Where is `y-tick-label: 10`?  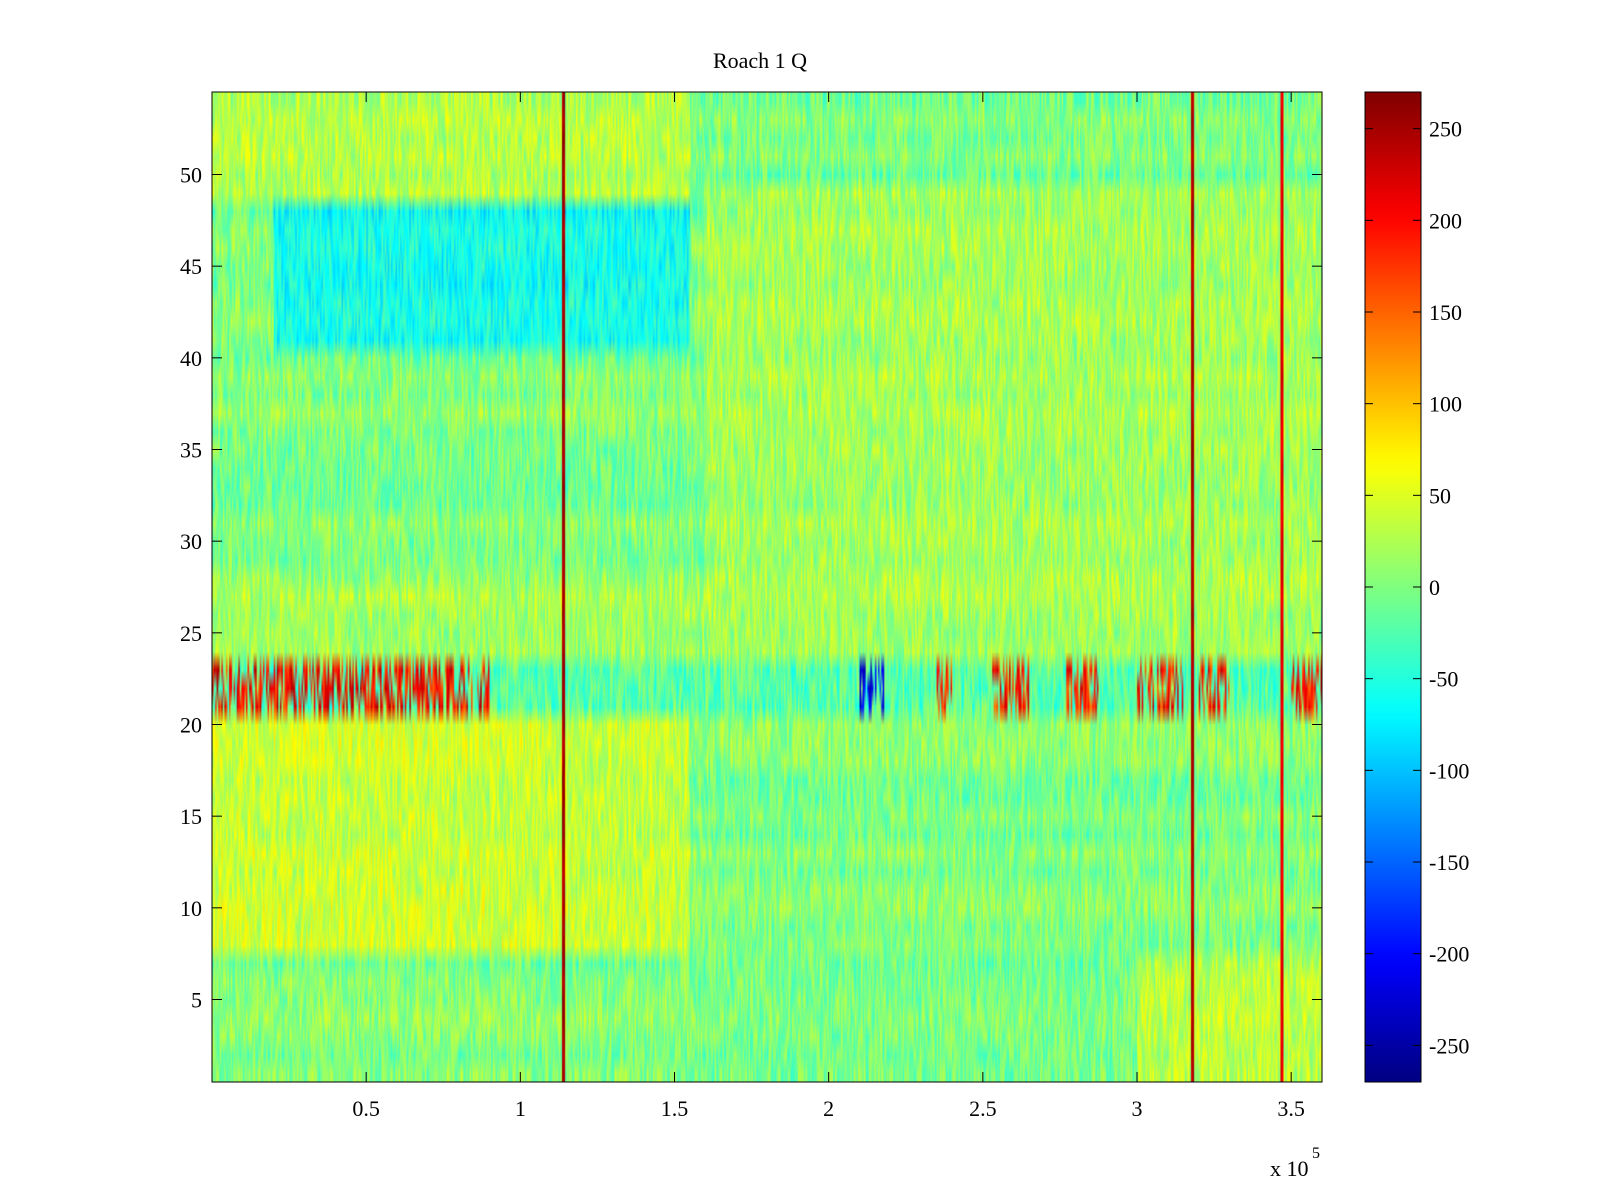
y-tick-label: 10 is located at coordinates (191, 908).